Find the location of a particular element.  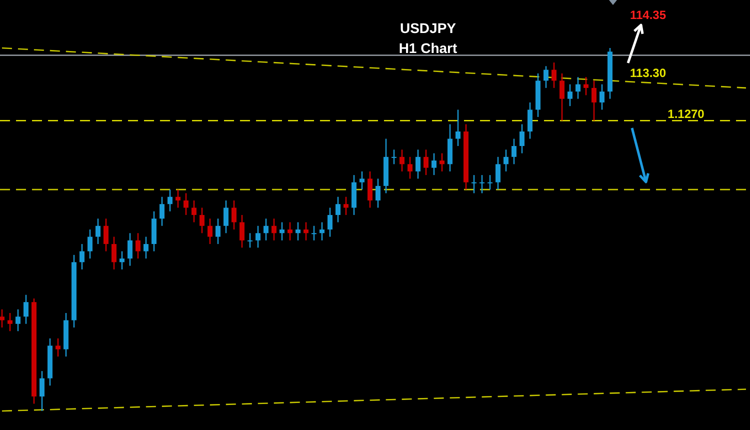

chart-title: USDJPY is located at coordinates (428, 28).